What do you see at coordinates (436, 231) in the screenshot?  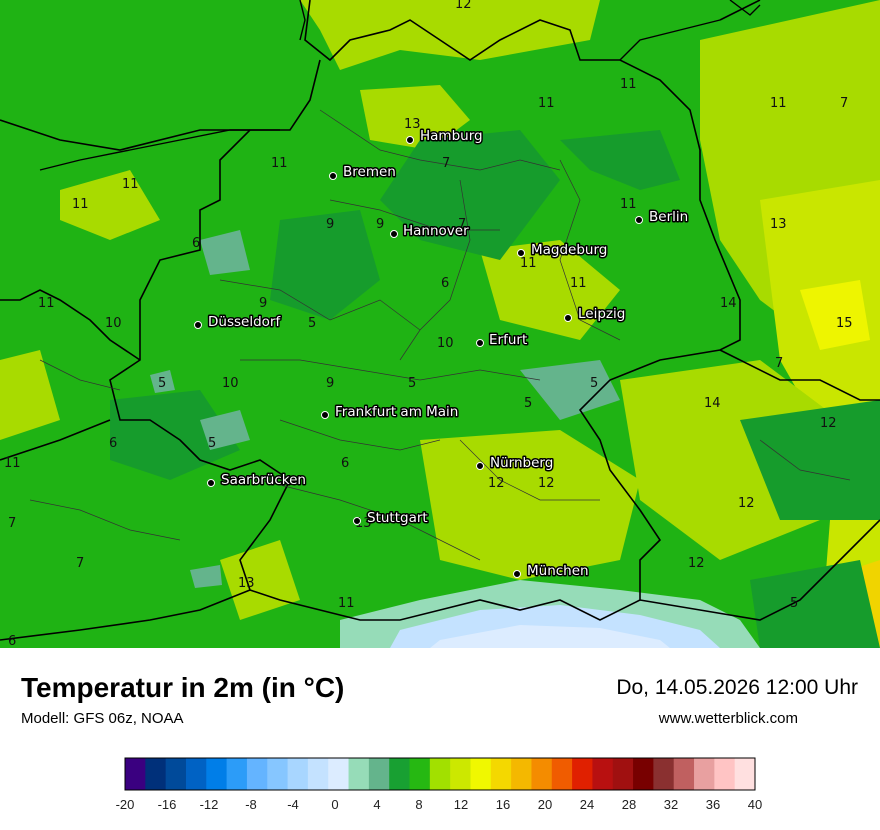 I see `svg-text: Hannover` at bounding box center [436, 231].